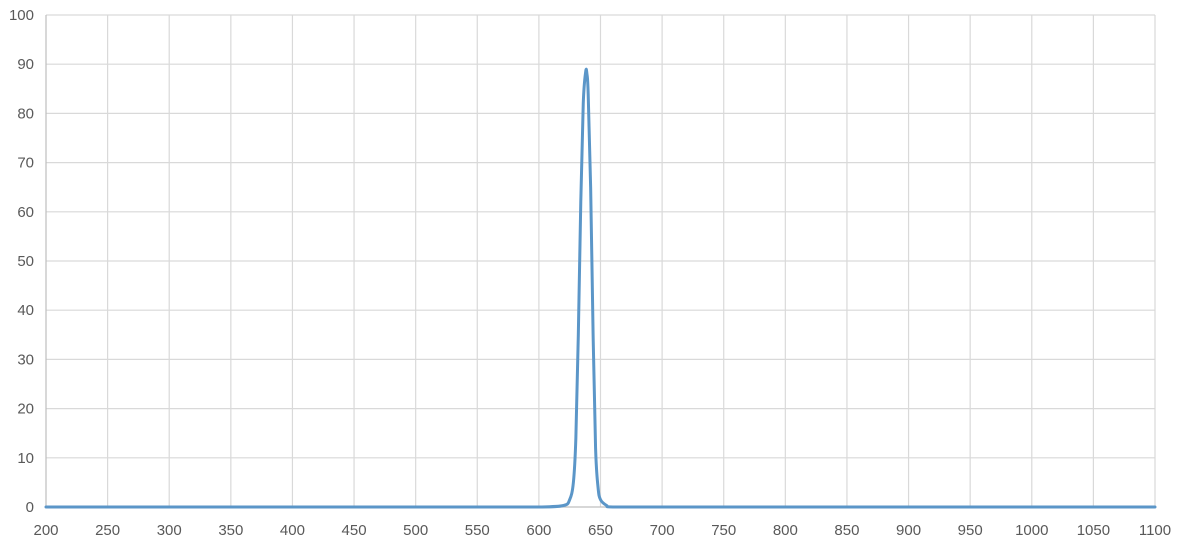 This screenshot has height=549, width=1180. What do you see at coordinates (846, 530) in the screenshot?
I see `x-tick-label: 850` at bounding box center [846, 530].